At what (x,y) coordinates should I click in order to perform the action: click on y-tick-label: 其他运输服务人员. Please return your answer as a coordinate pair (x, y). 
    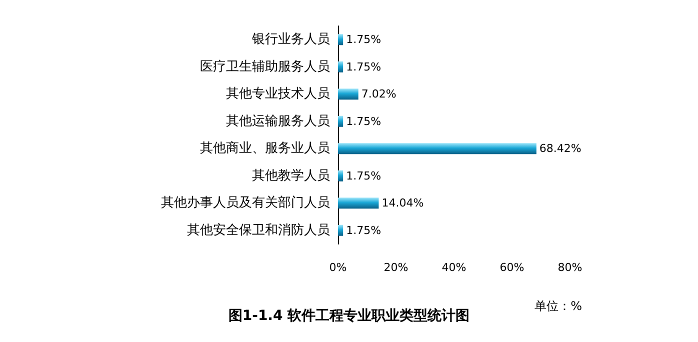
    Looking at the image, I should click on (278, 121).